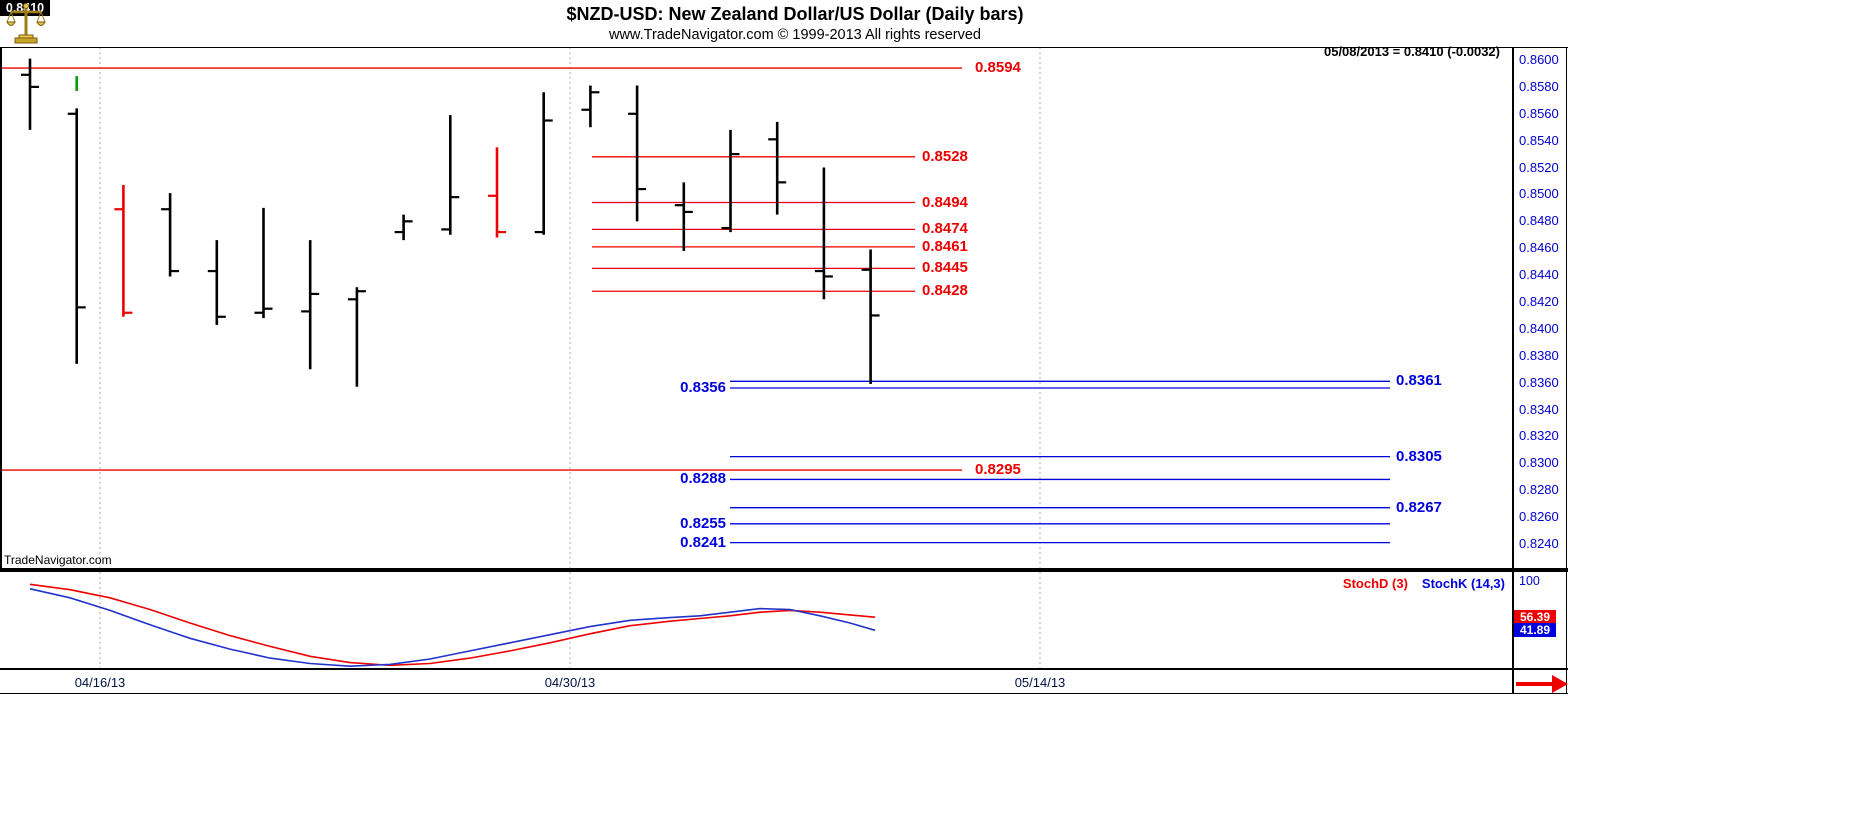 The image size is (1876, 828). I want to click on stoch-panel-bottom-border, so click(784, 669).